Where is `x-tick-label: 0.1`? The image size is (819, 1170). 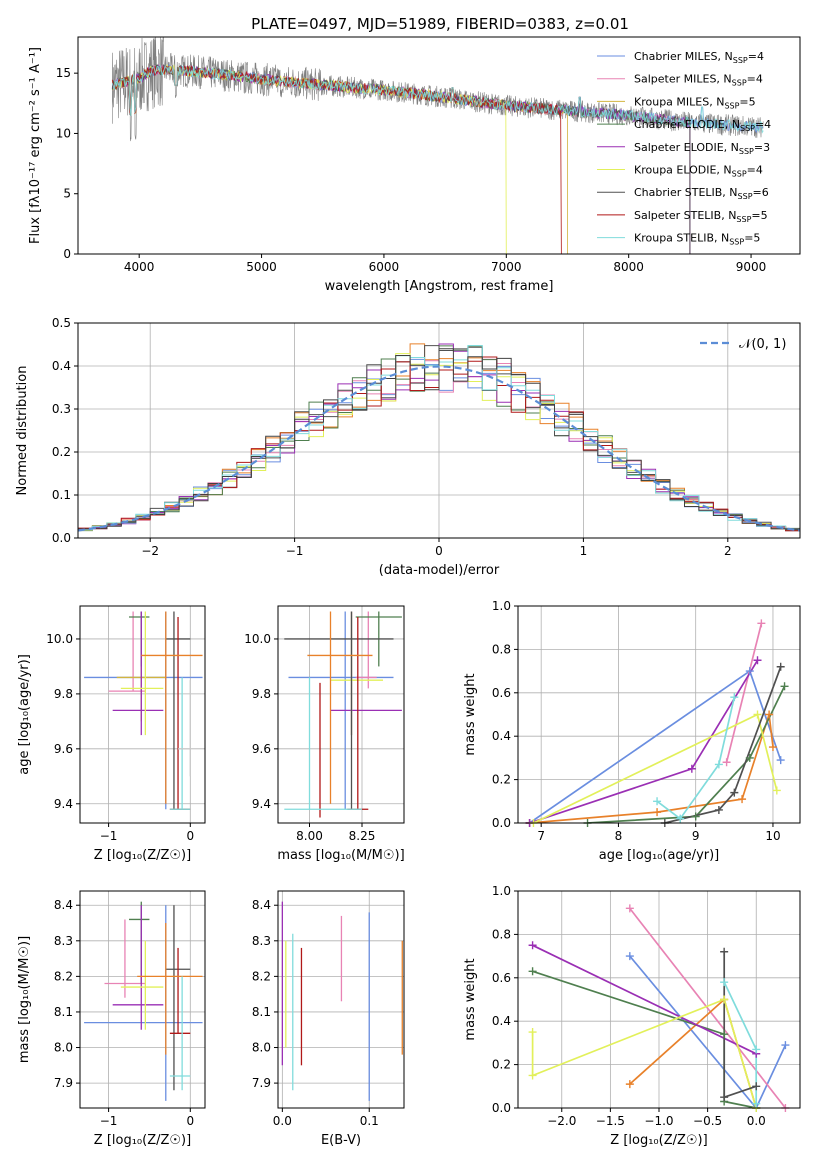 x-tick-label: 0.1 is located at coordinates (369, 1121).